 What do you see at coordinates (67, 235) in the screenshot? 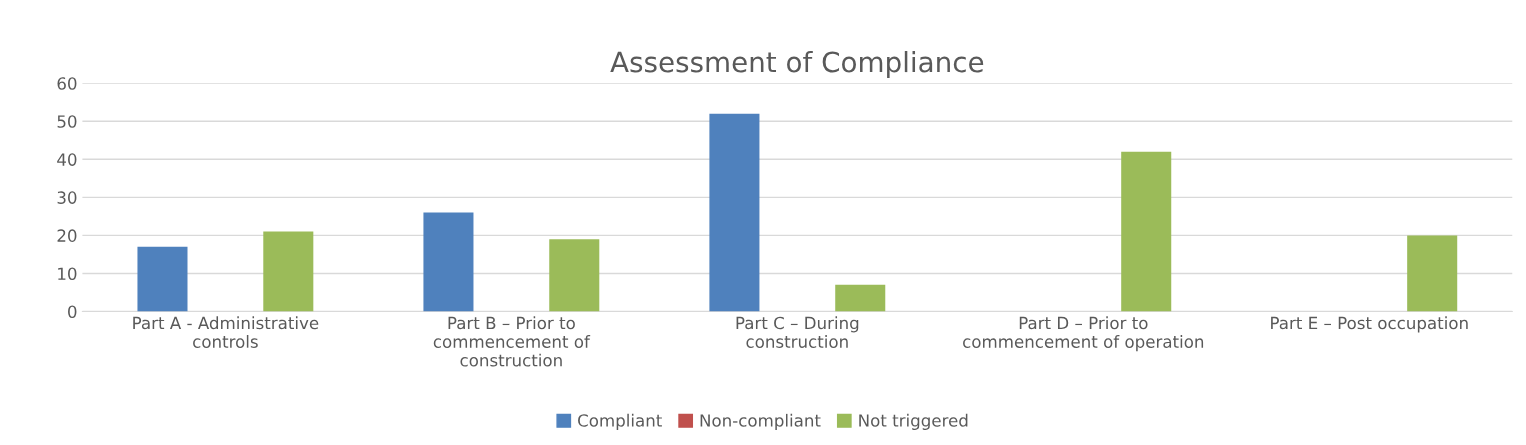
I see `y-tick-label: 20` at bounding box center [67, 235].